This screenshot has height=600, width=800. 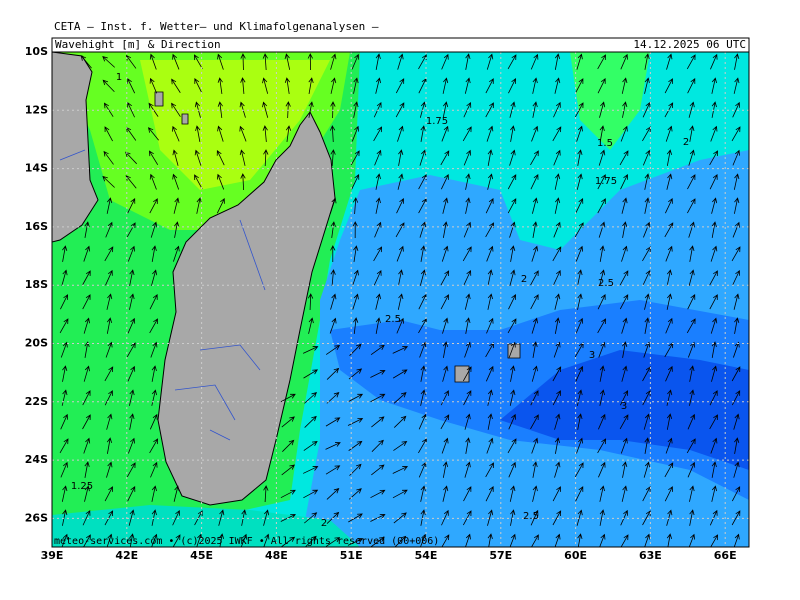 I want to click on lat-label: 16S, so click(x=36, y=226).